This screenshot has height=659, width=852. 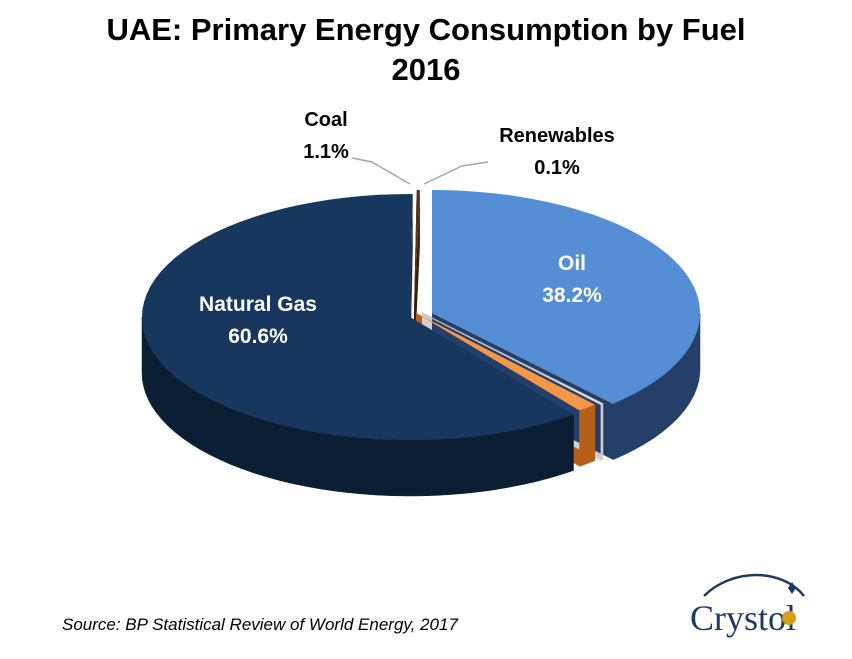 I want to click on crystol-logo: Crystol, so click(x=752, y=606).